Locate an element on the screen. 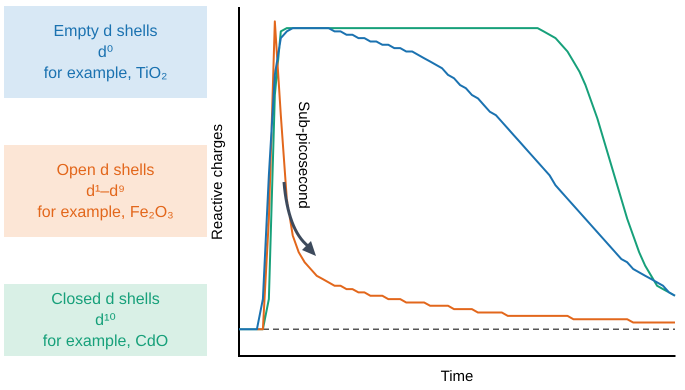 The width and height of the screenshot is (685, 390). x-axis-title: Time is located at coordinates (457, 377).